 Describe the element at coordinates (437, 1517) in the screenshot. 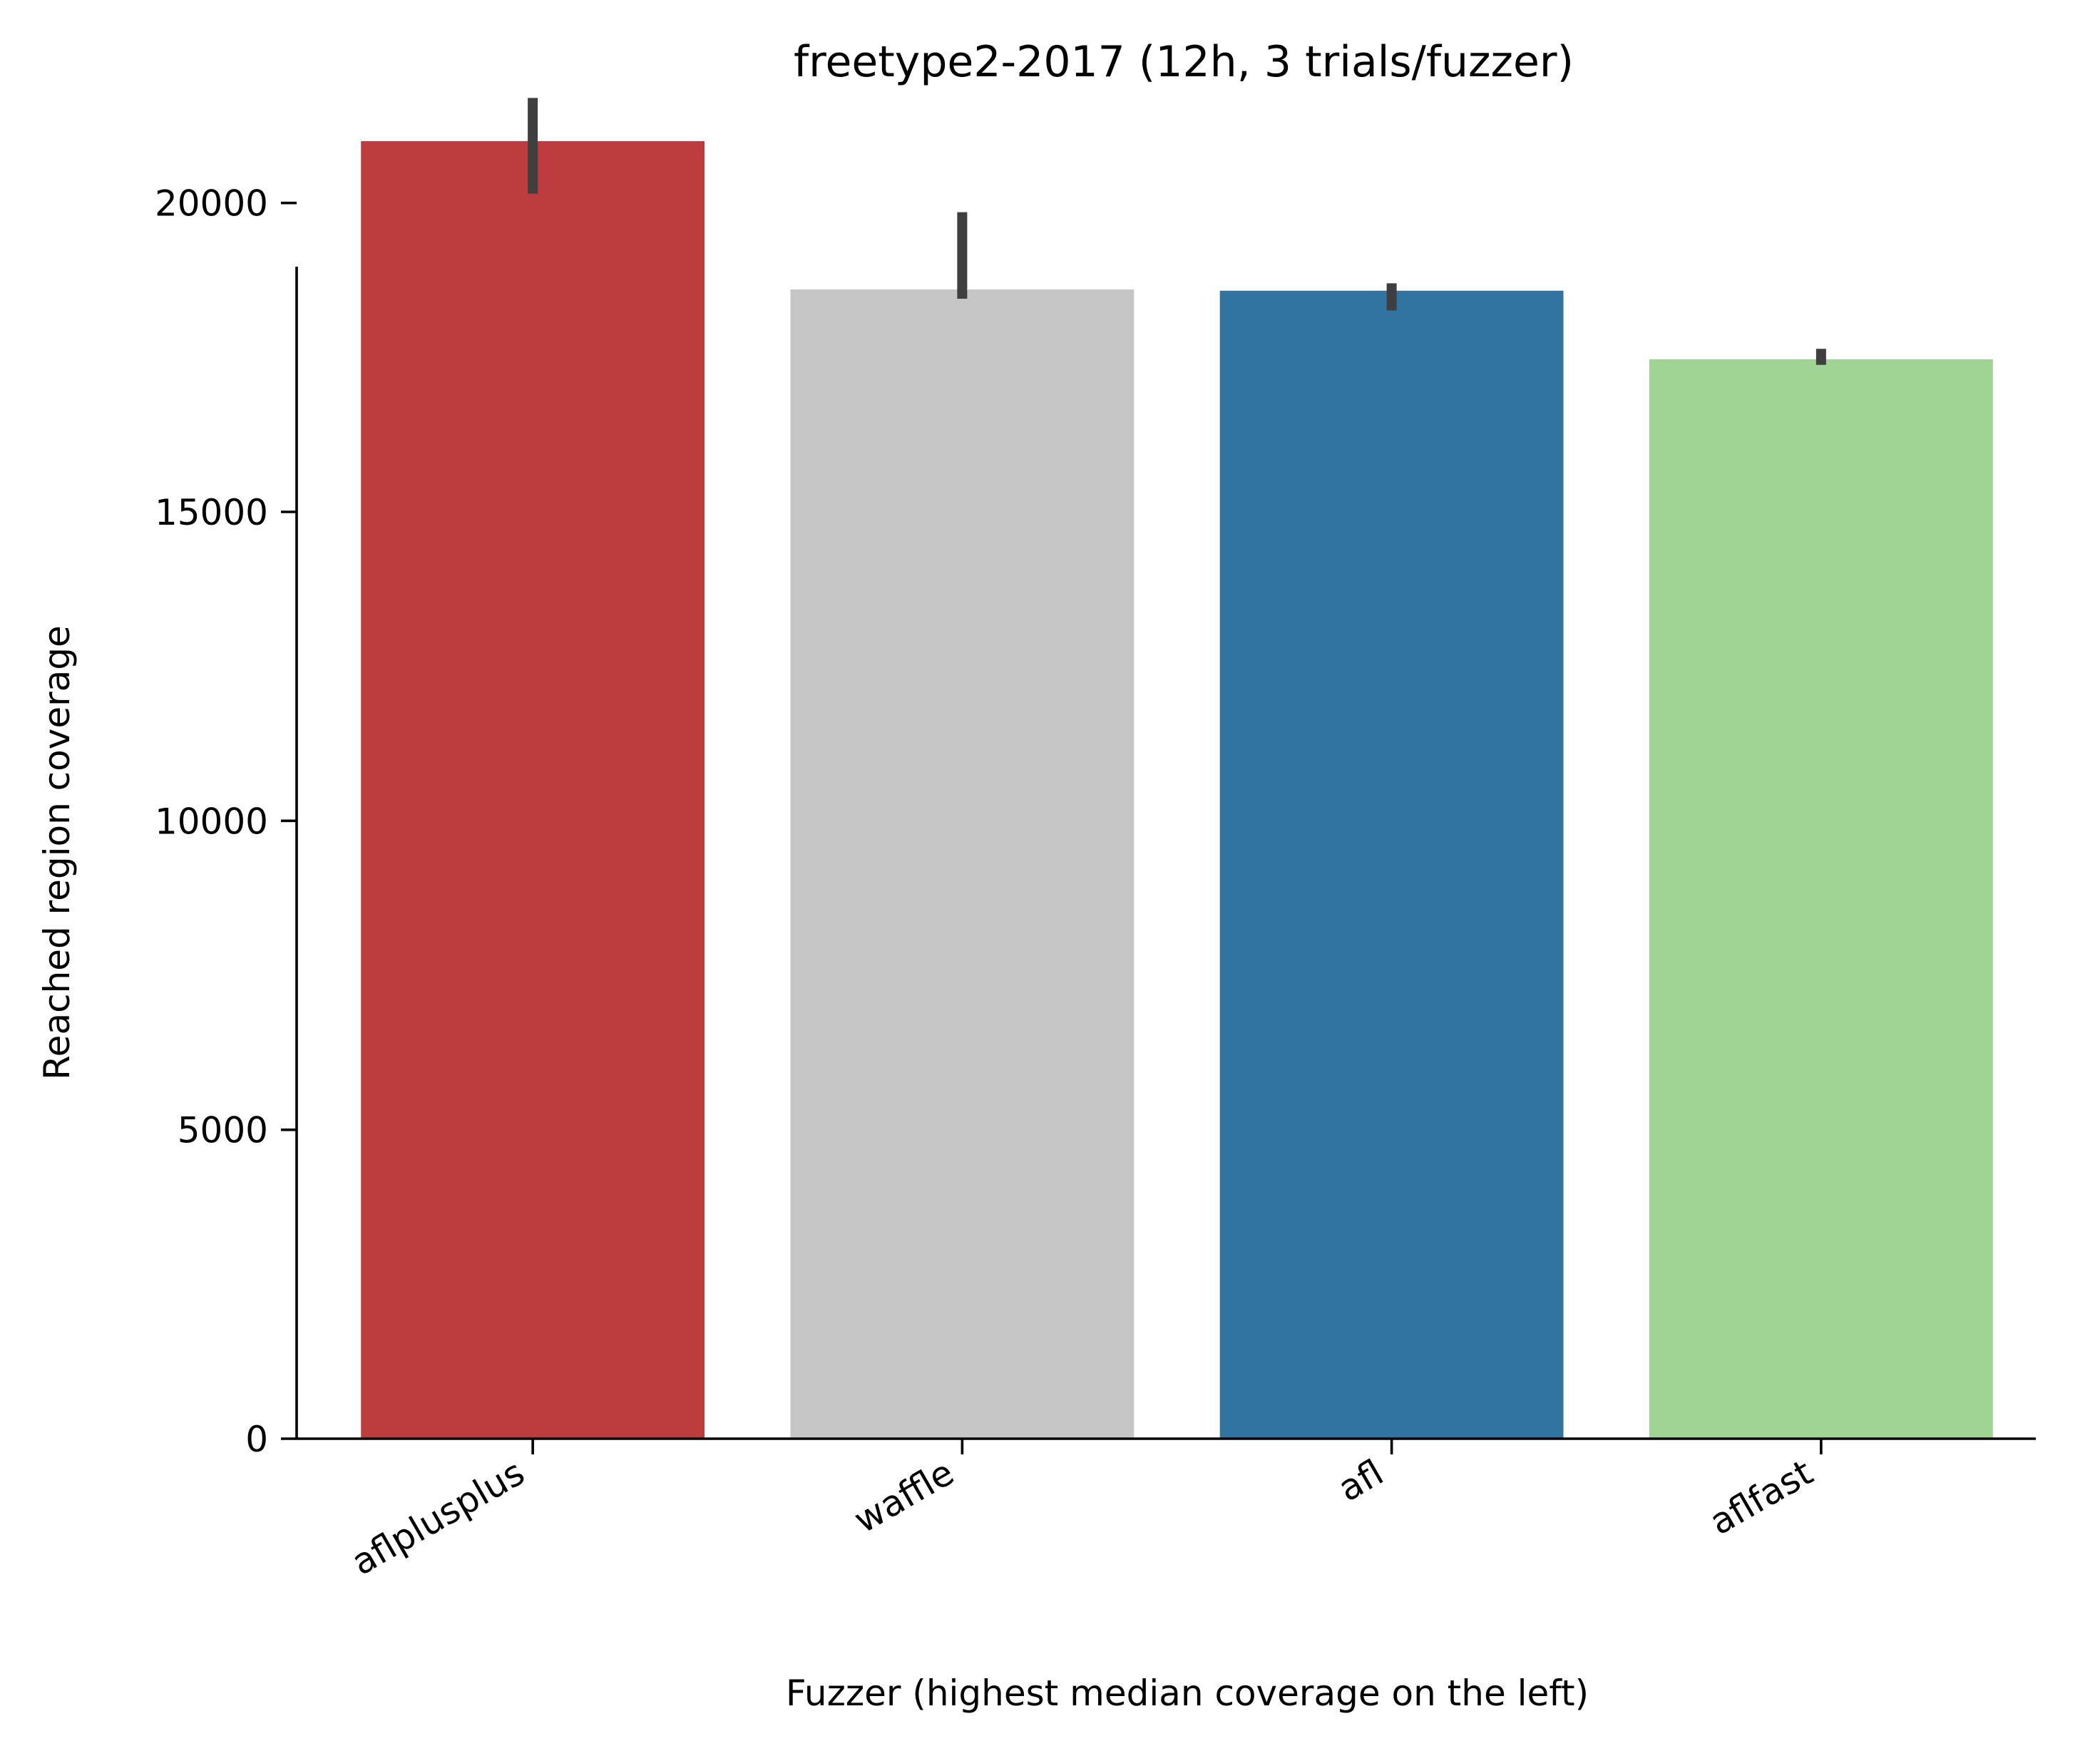

I see `x-tick-label-aflplusplus: aflplusplus` at that location.